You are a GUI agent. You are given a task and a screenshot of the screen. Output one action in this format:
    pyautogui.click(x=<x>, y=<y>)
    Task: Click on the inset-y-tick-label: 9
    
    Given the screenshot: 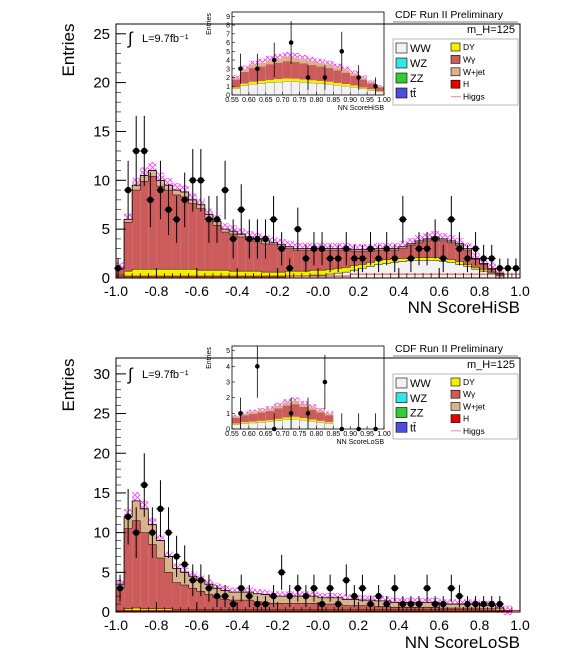 What is the action you would take?
    pyautogui.click(x=228, y=17)
    